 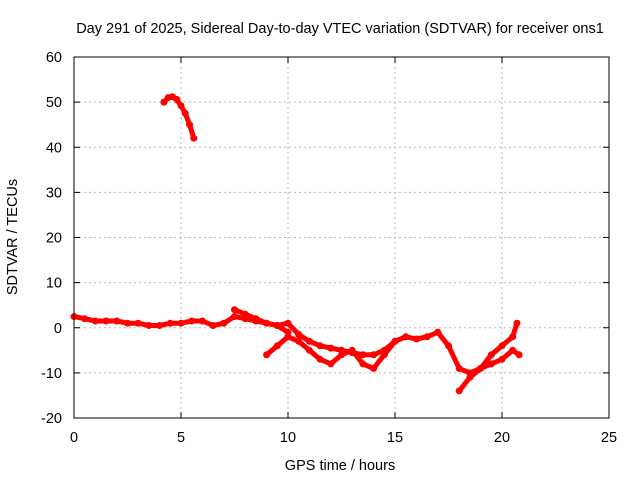 I want to click on x-tick-label: 25, so click(x=609, y=438).